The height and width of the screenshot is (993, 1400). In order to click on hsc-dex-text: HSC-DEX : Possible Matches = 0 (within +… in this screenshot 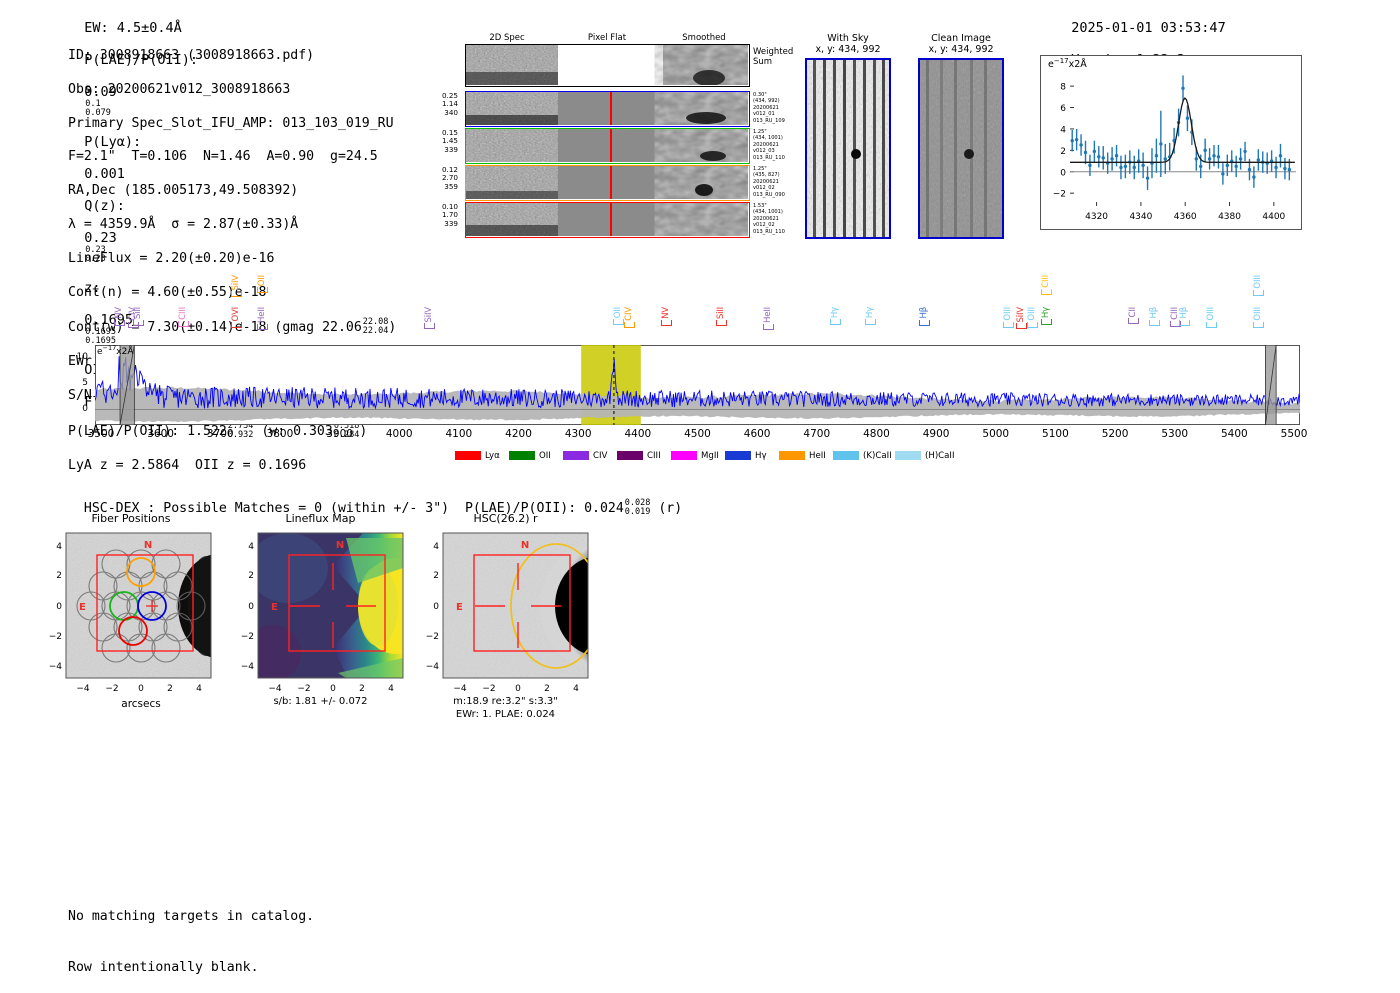, I will do `click(353, 508)`.